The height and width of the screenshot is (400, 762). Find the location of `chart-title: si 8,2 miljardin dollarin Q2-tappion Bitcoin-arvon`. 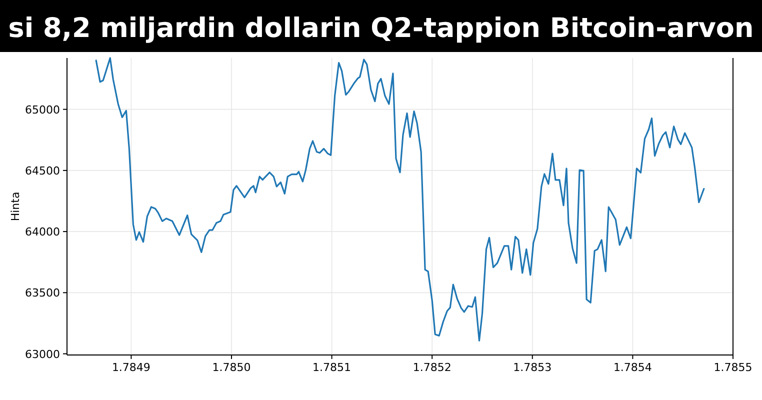

chart-title: si 8,2 miljardin dollarin Q2-tappion Bitcoin-arvon is located at coordinates (381, 28).